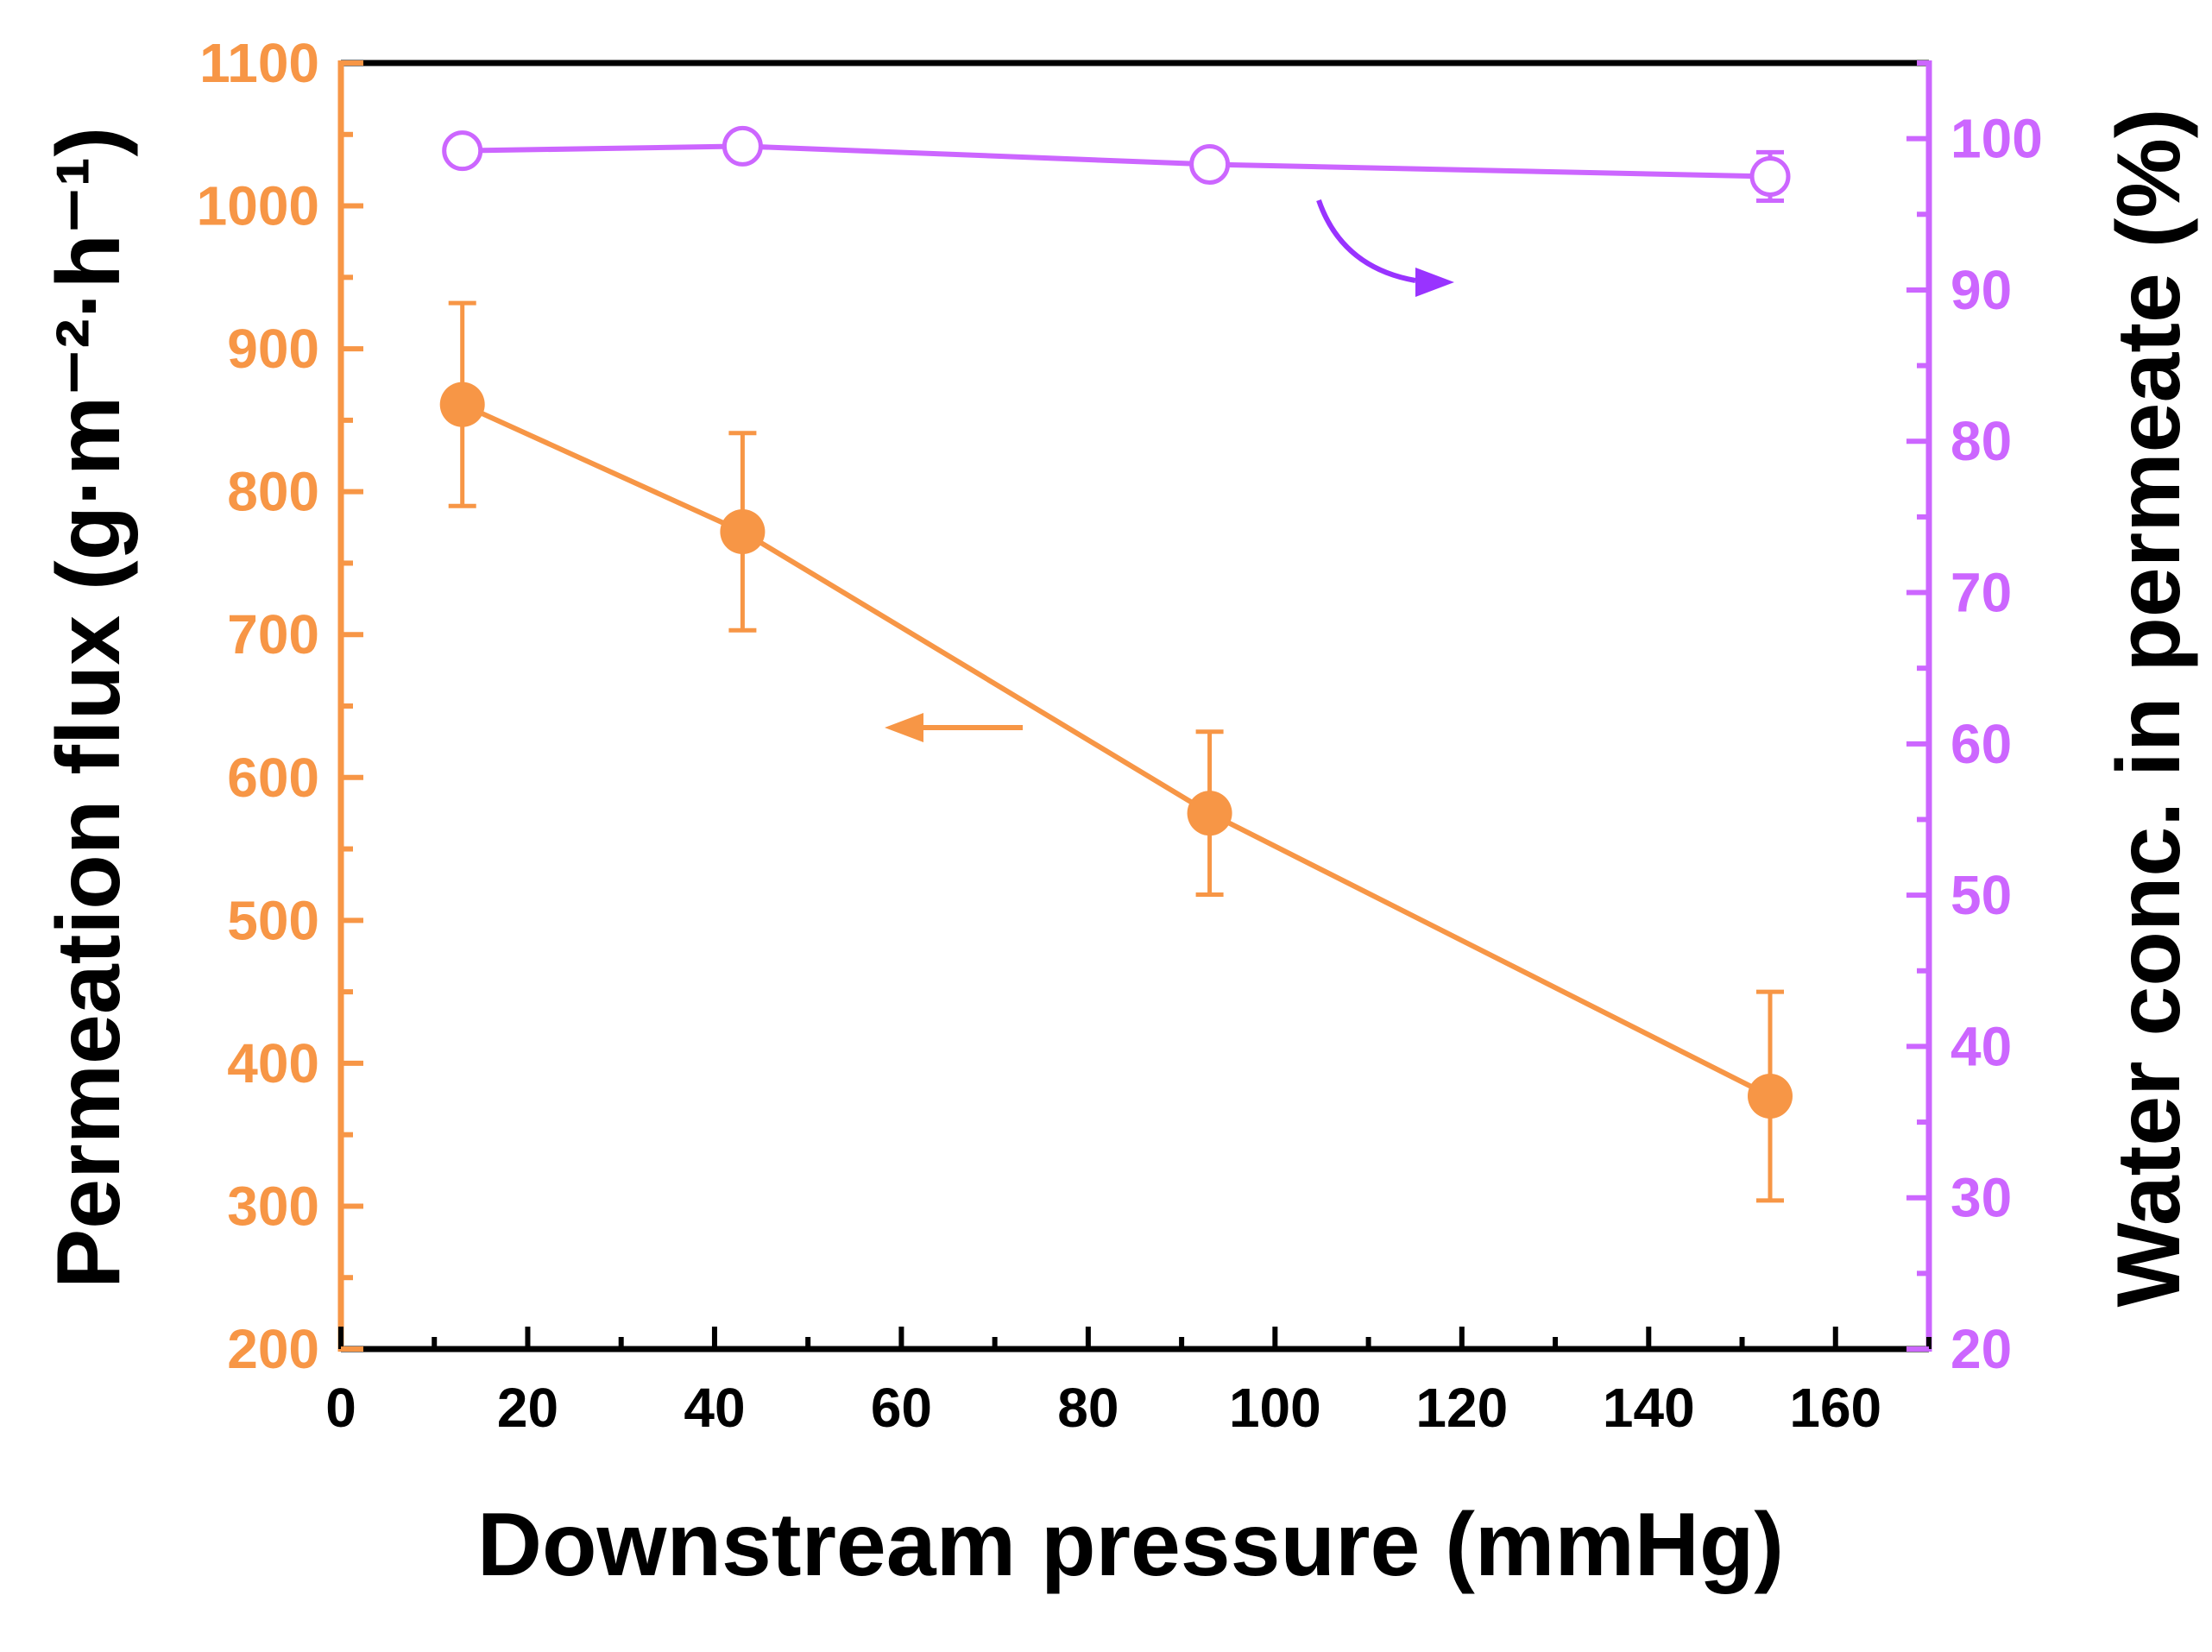  What do you see at coordinates (1088, 1408) in the screenshot?
I see `x-tick-label: 80` at bounding box center [1088, 1408].